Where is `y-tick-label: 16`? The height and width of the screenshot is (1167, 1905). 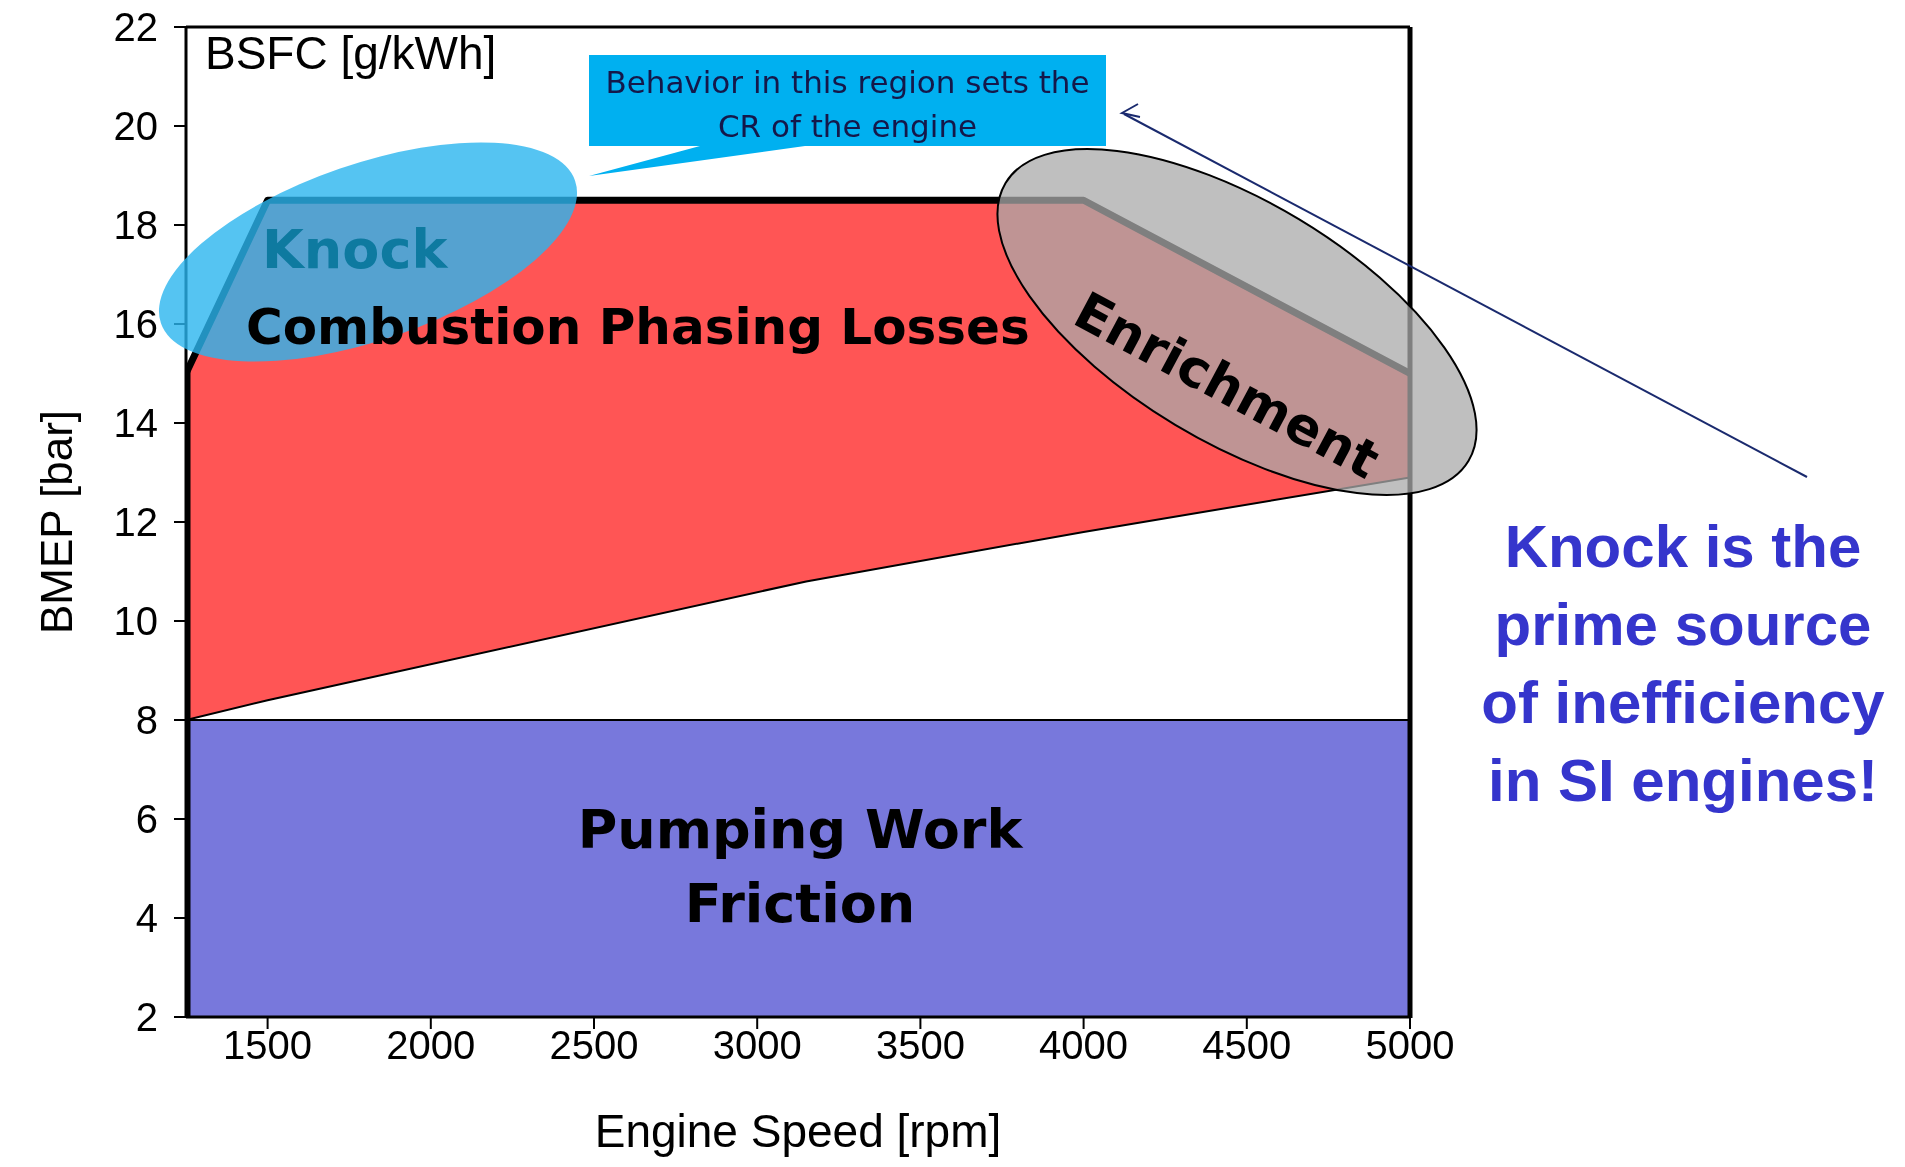
y-tick-label: 16 is located at coordinates (135, 324).